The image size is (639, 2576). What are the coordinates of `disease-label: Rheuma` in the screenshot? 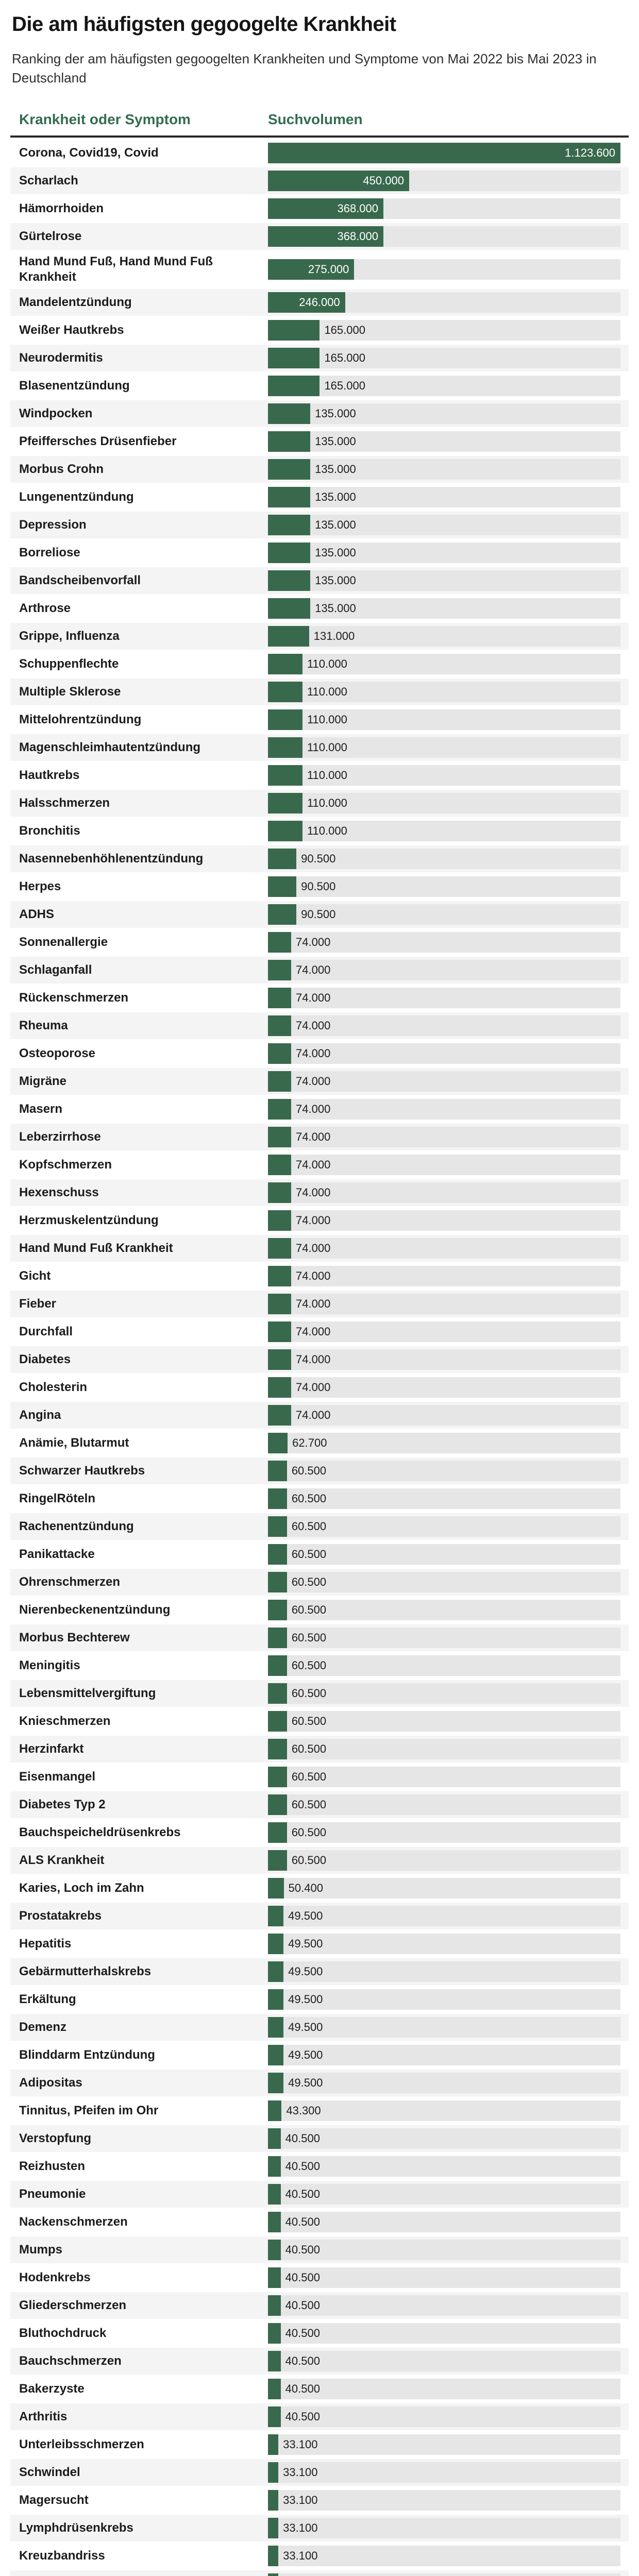 It's located at (44, 1025).